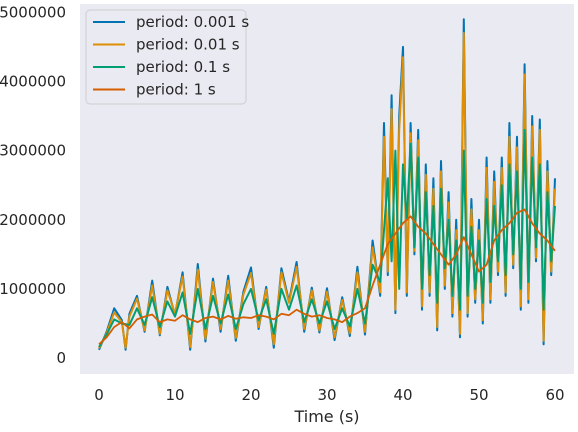 Image resolution: width=578 pixels, height=432 pixels. I want to click on legend-label: period: 1 s, so click(176, 90).